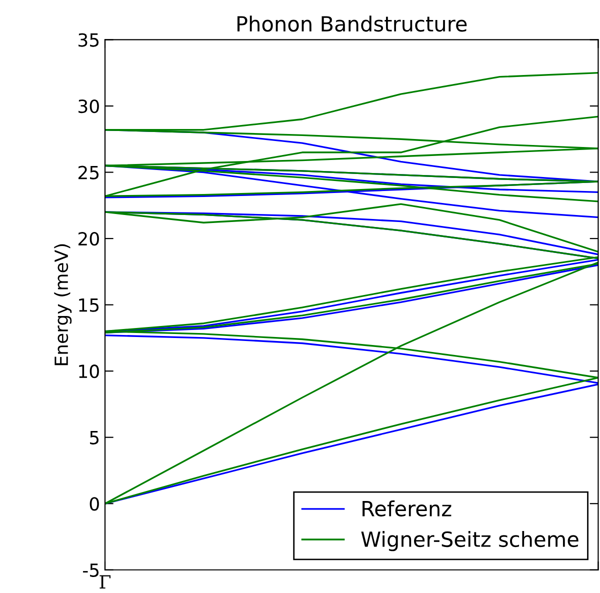 The image size is (600, 593). I want to click on chart-title: Phonon Bandstructure, so click(352, 24).